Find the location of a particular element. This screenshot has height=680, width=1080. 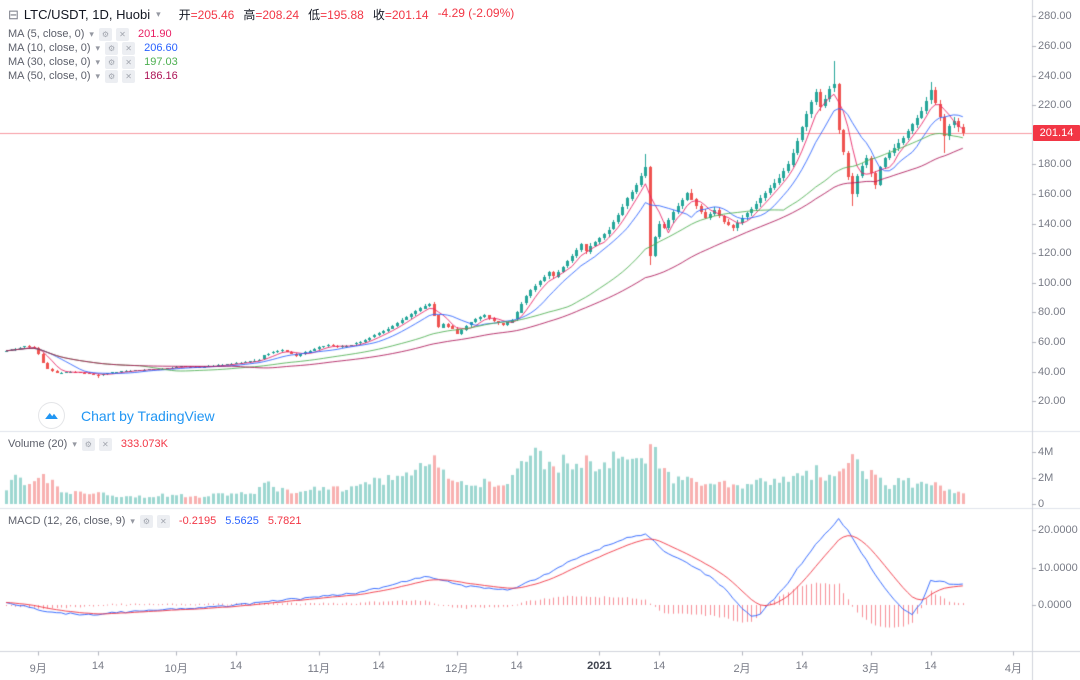

macd-label: MACD (12, 26, close, 9) is located at coordinates (67, 521).